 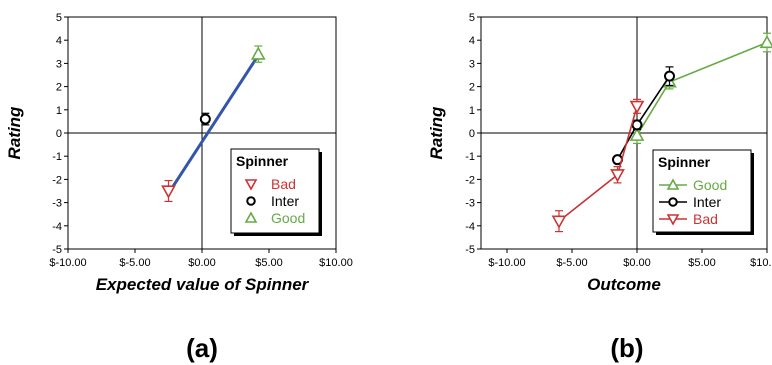 I want to click on legend-box, so click(x=275, y=191).